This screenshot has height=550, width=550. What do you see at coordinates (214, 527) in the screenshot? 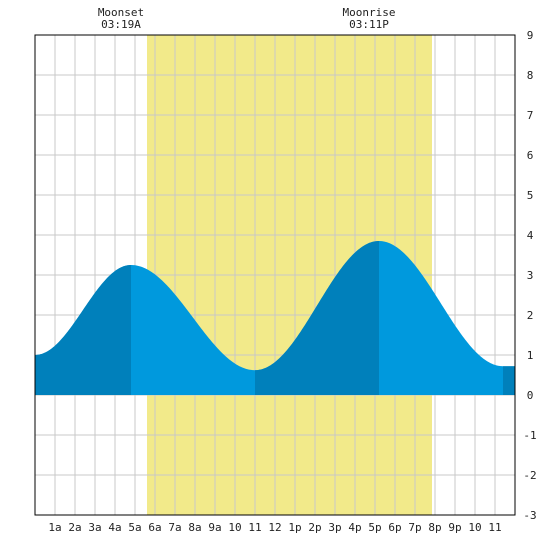
I see `x-tick-label: 9a` at bounding box center [214, 527].